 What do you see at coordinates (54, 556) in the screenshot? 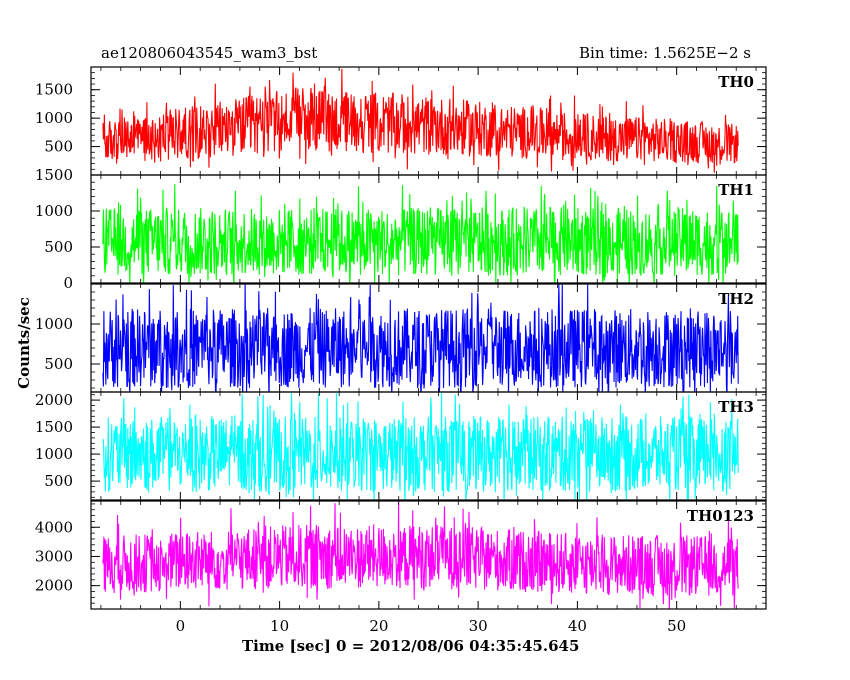
I see `y-tick-label: 3000` at bounding box center [54, 556].